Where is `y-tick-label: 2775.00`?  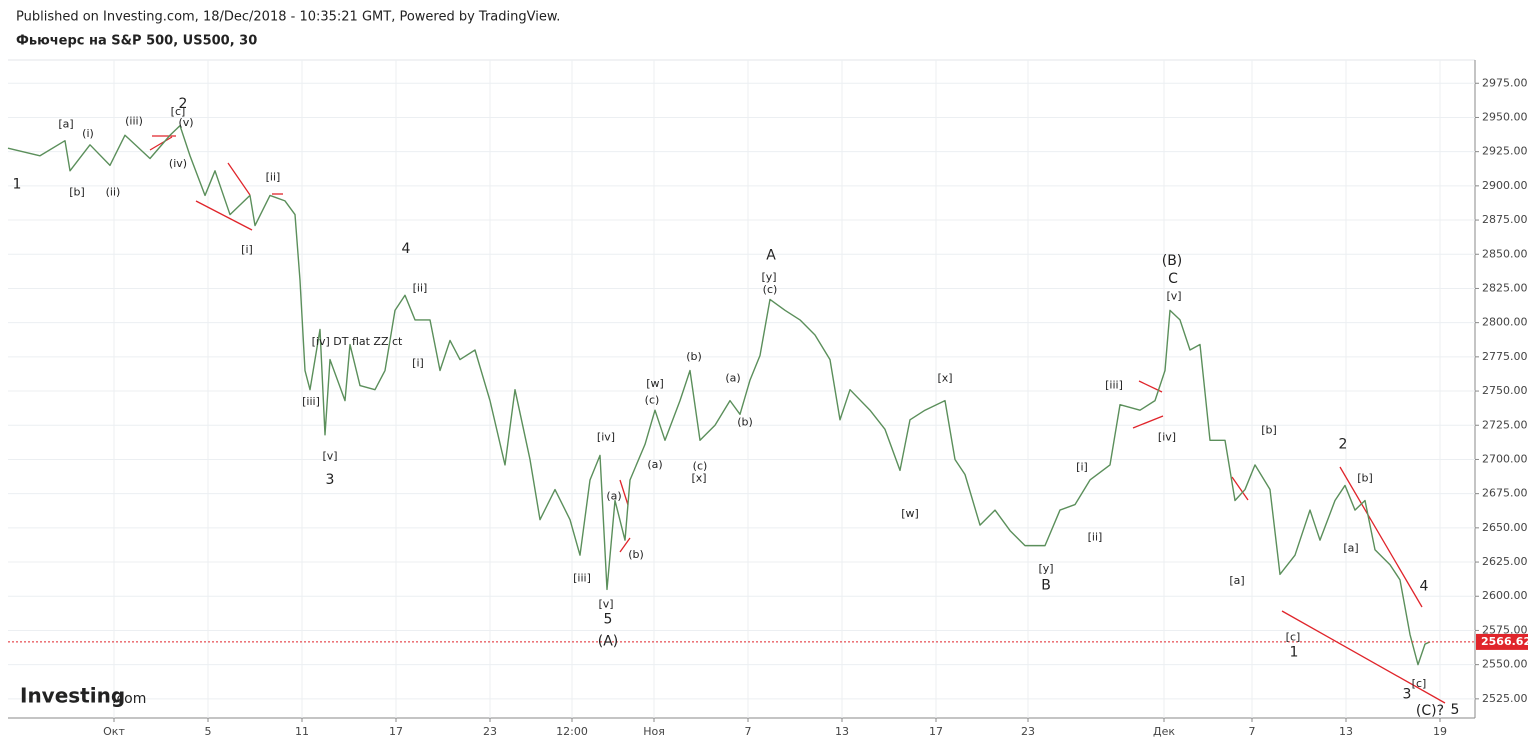
y-tick-label: 2775.00 is located at coordinates (1505, 356).